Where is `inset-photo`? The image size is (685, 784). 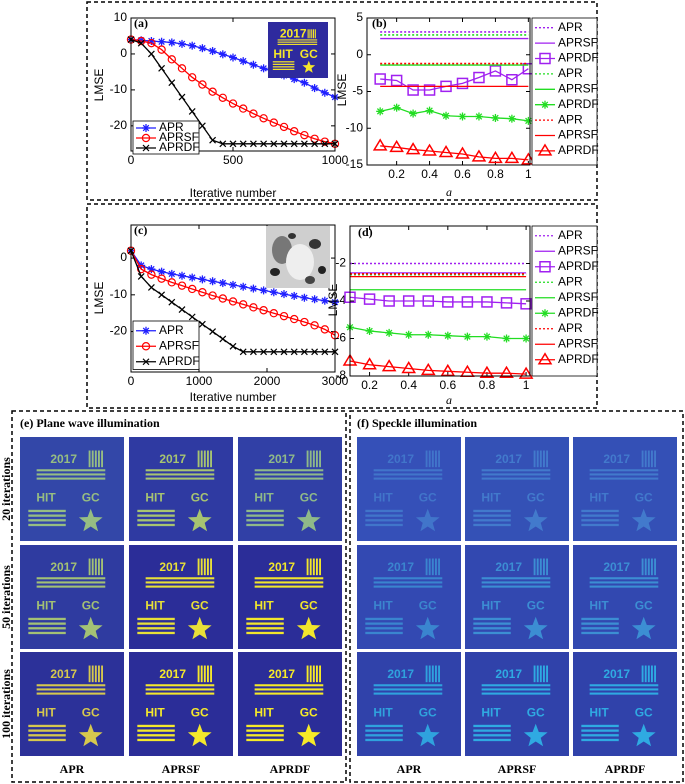 inset-photo is located at coordinates (298, 257).